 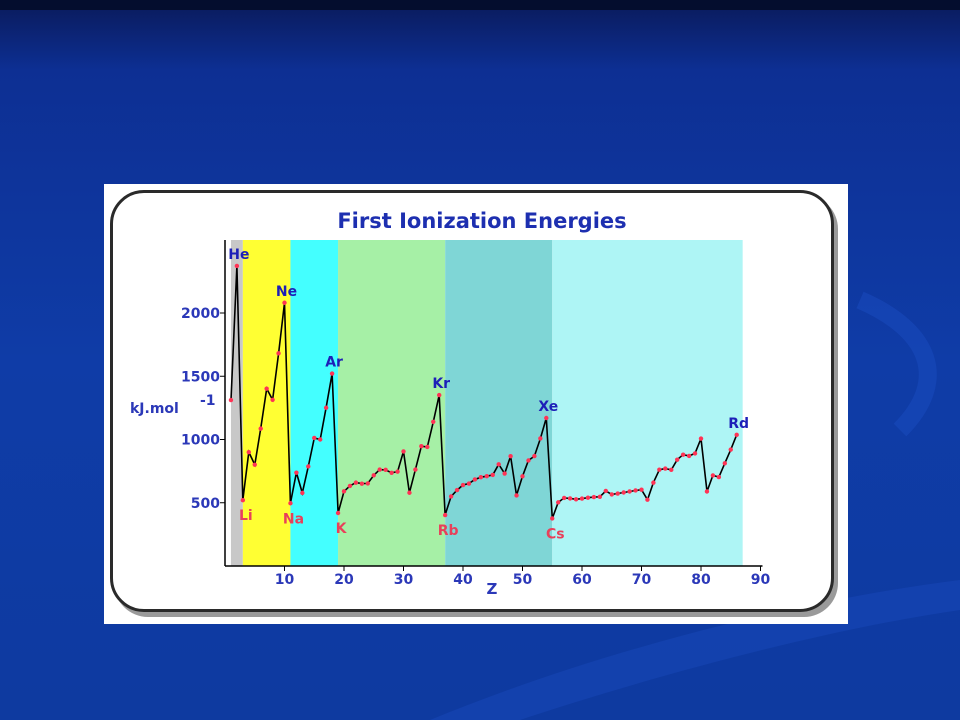 What do you see at coordinates (738, 424) in the screenshot?
I see `element-label-rd: Rd` at bounding box center [738, 424].